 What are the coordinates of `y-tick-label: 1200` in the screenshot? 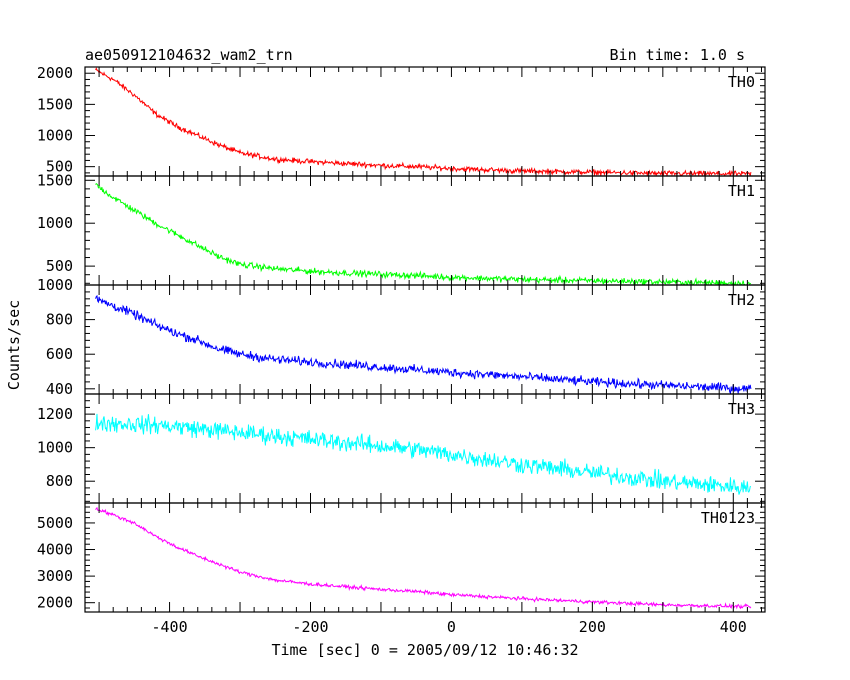 It's located at (55, 414).